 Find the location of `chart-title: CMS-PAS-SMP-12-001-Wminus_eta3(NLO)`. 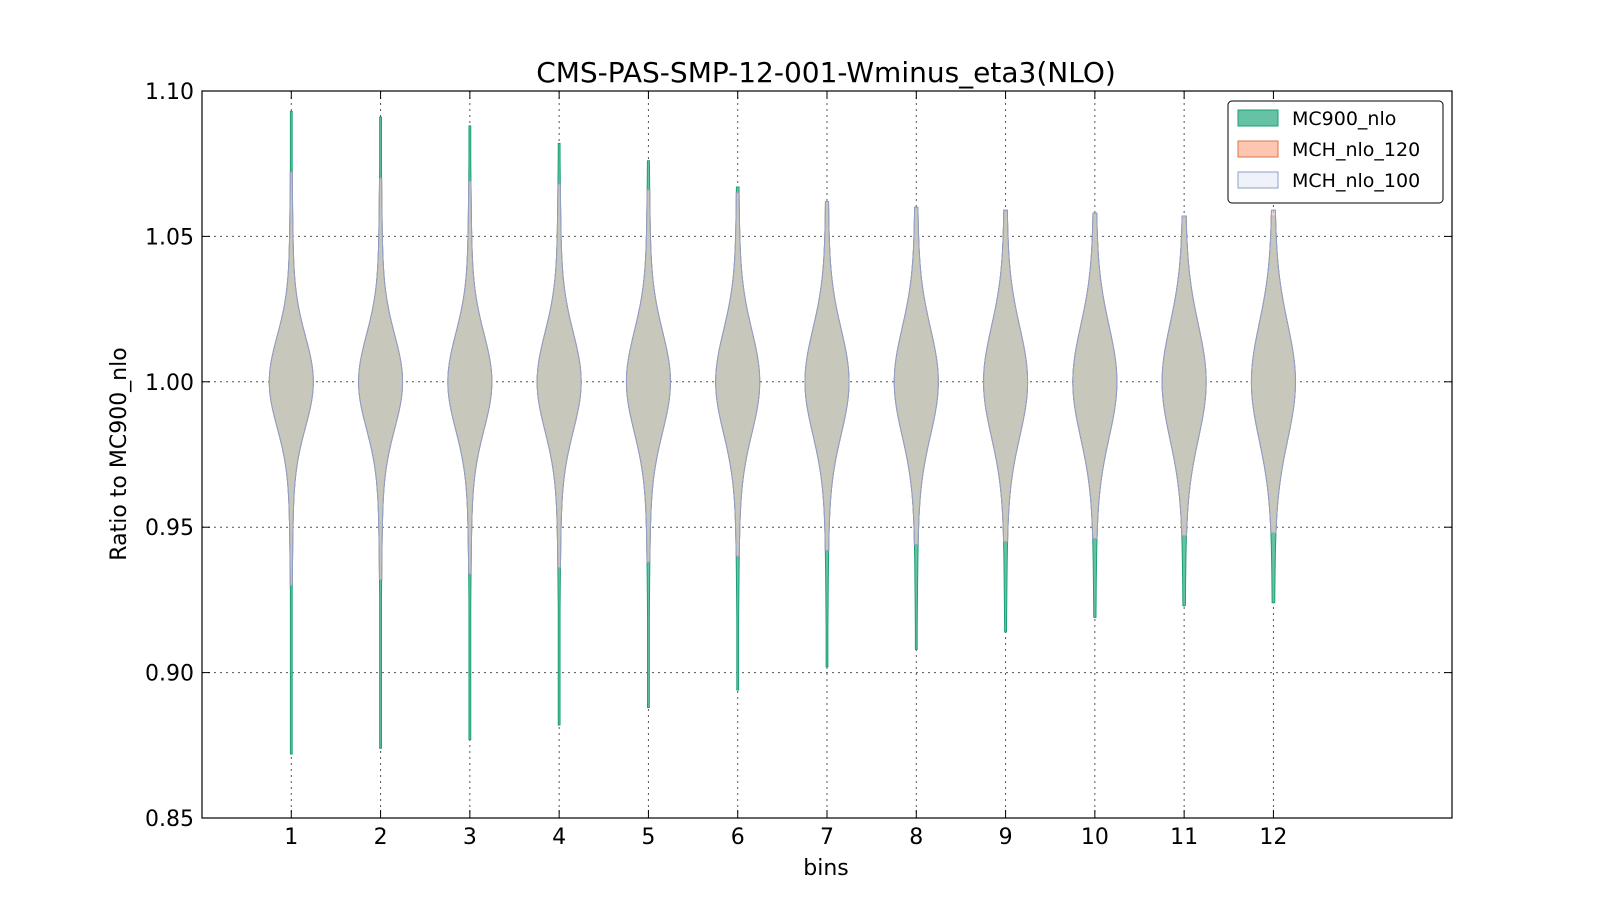

chart-title: CMS-PAS-SMP-12-001-Wminus_eta3(NLO) is located at coordinates (826, 72).